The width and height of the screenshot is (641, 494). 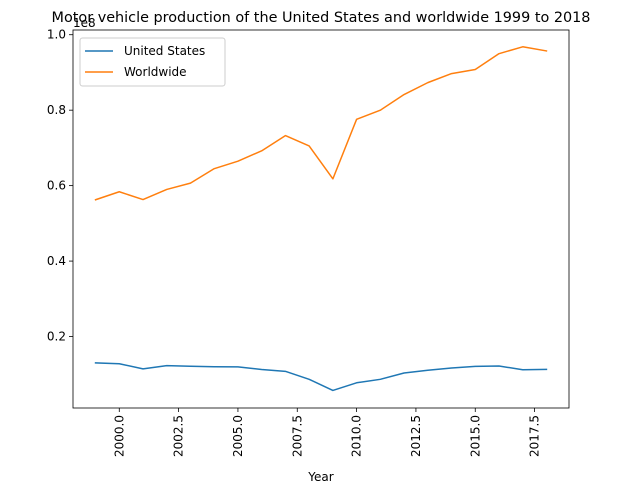 I want to click on x-tick-label: 2005.0, so click(x=238, y=436).